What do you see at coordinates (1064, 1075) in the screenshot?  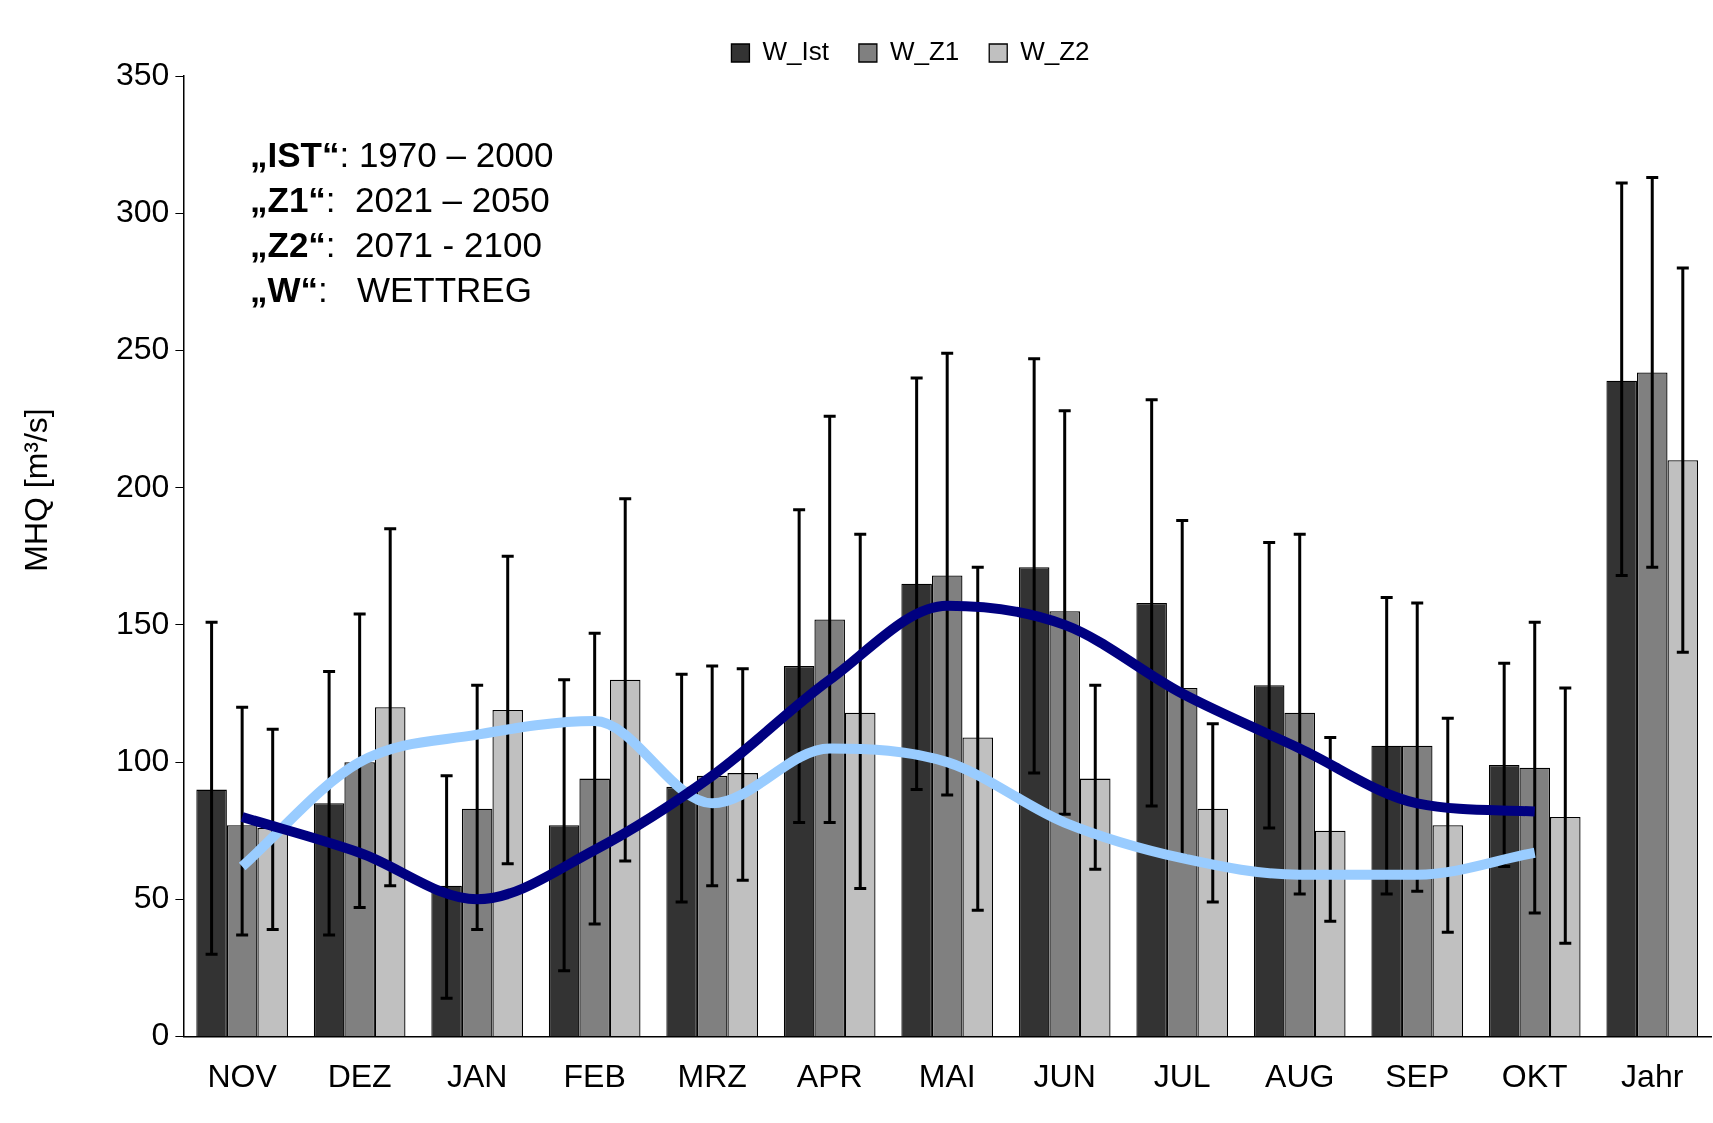 I see `x-tick-label: JUN` at bounding box center [1064, 1075].